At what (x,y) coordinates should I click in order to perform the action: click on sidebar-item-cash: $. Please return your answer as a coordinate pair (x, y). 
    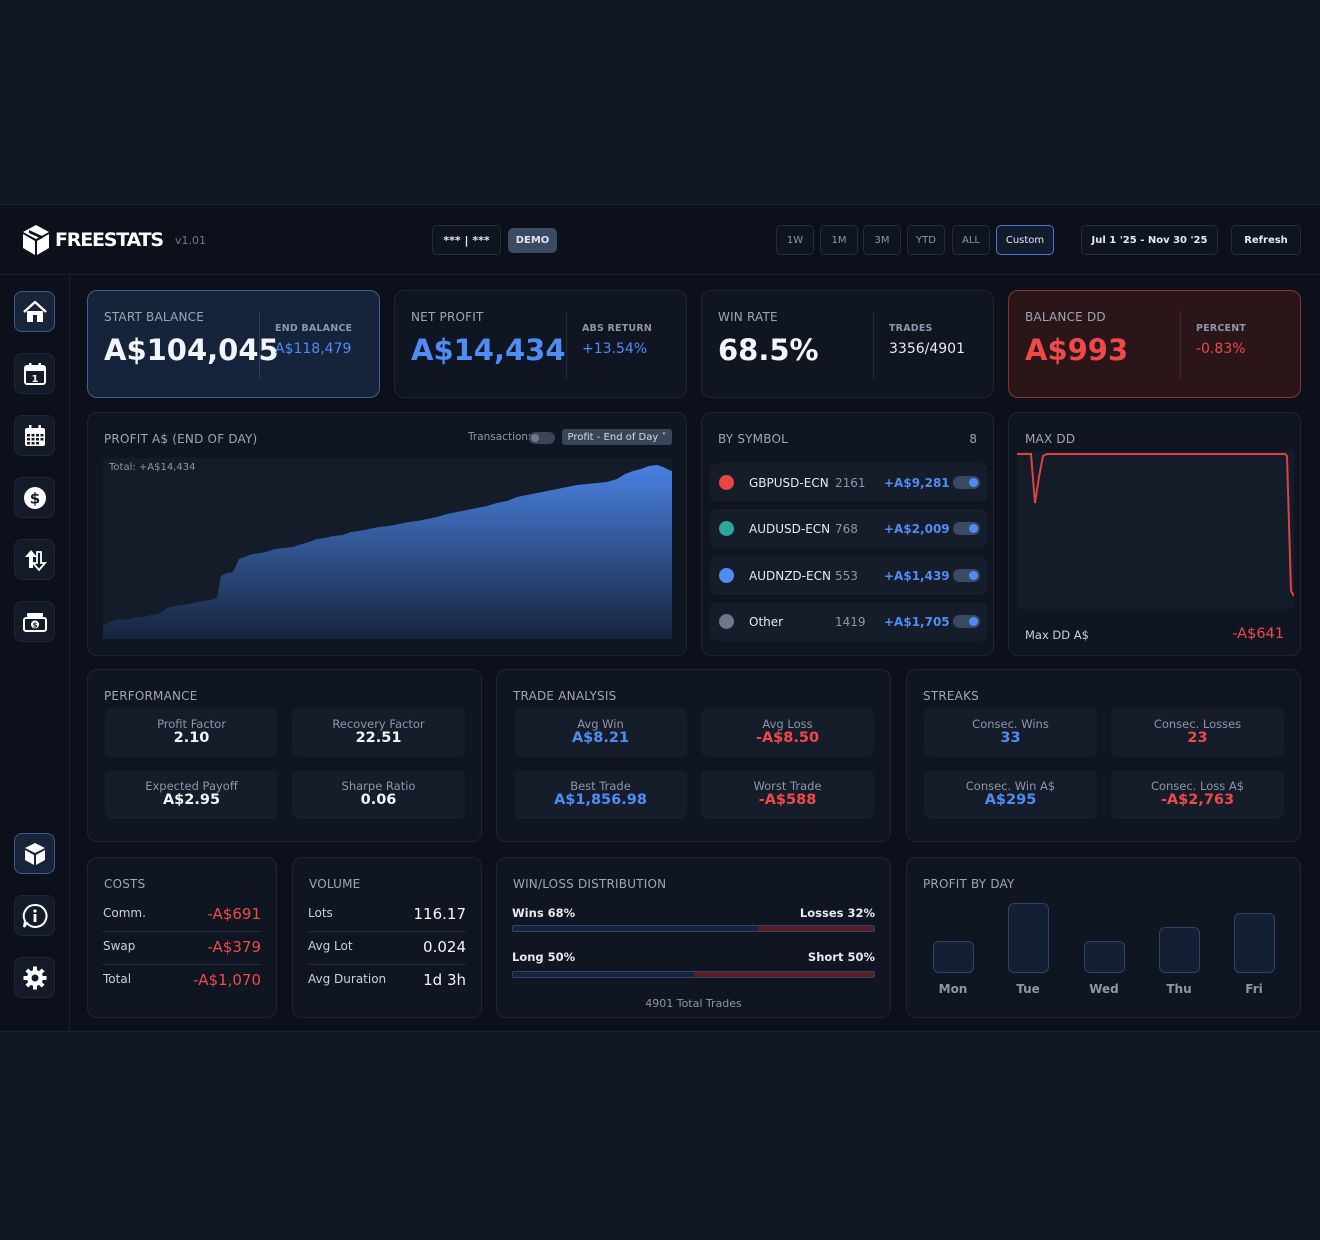
    Looking at the image, I should click on (34, 621).